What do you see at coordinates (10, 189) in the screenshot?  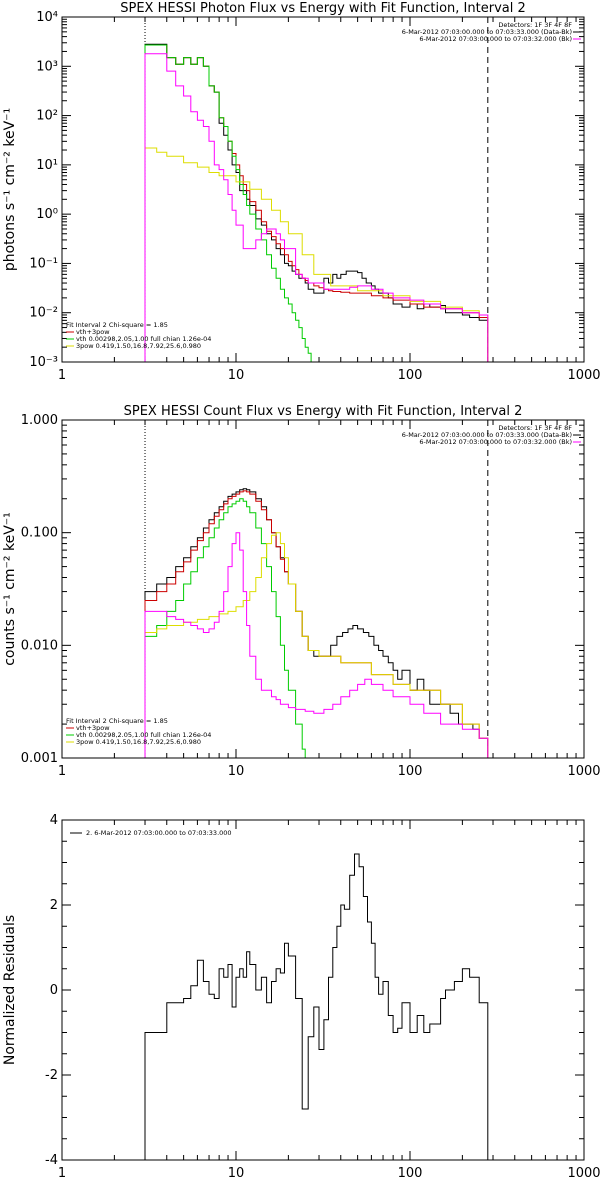 I see `y-axis-label: photons s⁻¹ cm⁻² keV⁻¹` at bounding box center [10, 189].